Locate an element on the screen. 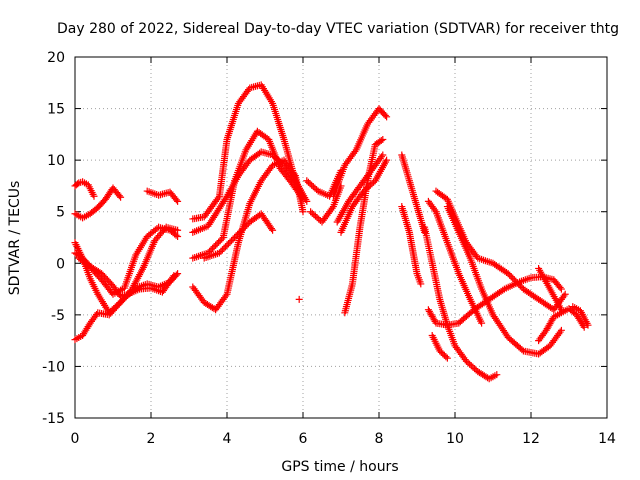 This screenshot has height=480, width=640. x-tick-label: 2 is located at coordinates (151, 439).